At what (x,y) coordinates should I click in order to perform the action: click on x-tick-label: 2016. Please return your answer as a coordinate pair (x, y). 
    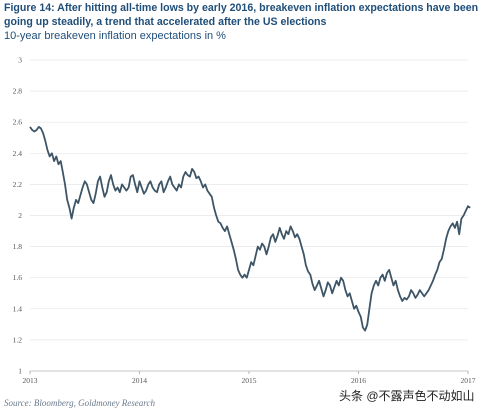
    Looking at the image, I should click on (358, 380).